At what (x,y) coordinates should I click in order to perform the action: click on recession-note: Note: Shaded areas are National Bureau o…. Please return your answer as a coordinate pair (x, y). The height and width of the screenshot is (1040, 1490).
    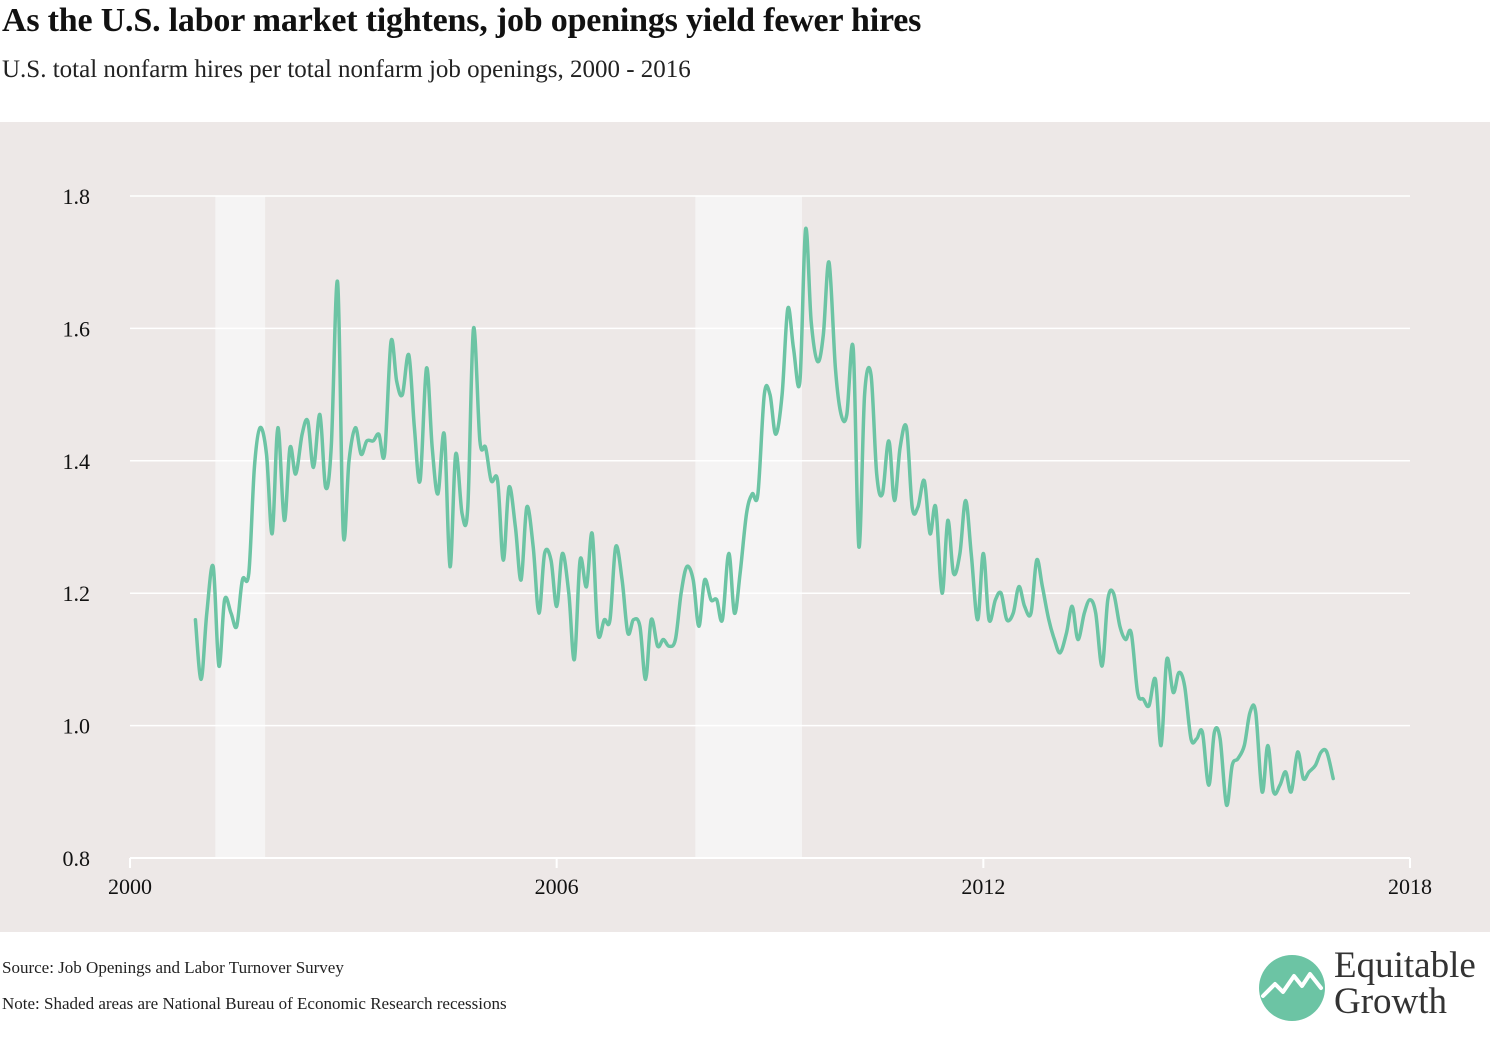
    Looking at the image, I should click on (254, 1003).